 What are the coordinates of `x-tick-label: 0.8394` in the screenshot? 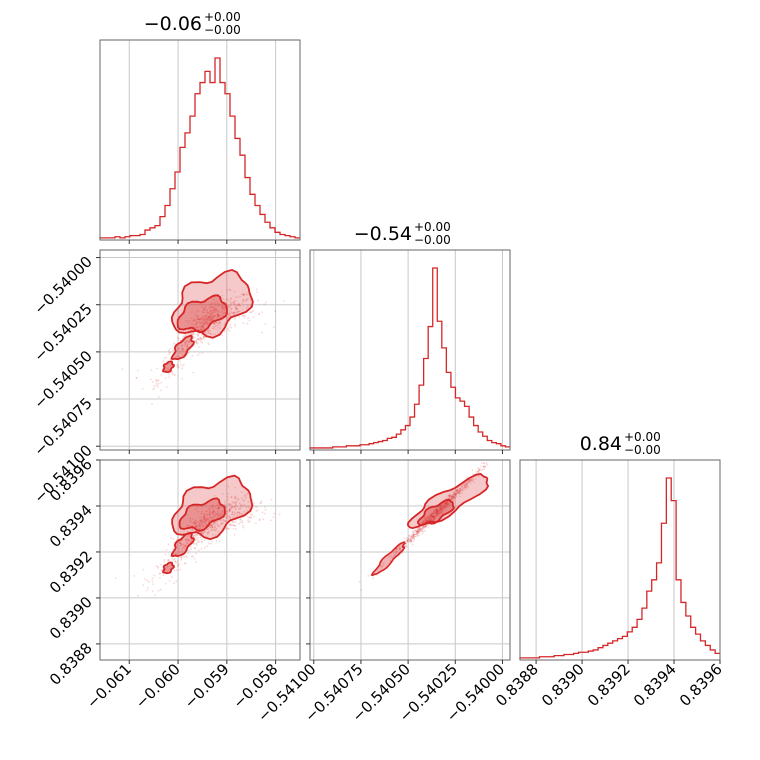 It's located at (655, 685).